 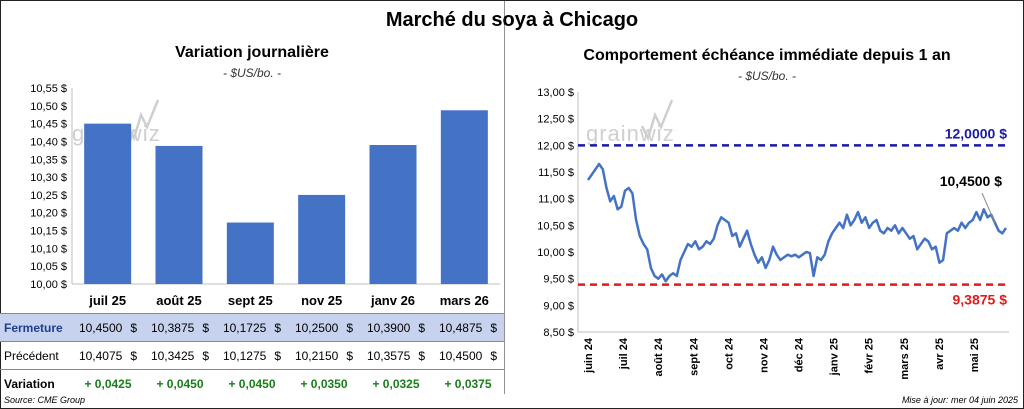 What do you see at coordinates (624, 353) in the screenshot?
I see `line-x-tick-label: juil 24` at bounding box center [624, 353].